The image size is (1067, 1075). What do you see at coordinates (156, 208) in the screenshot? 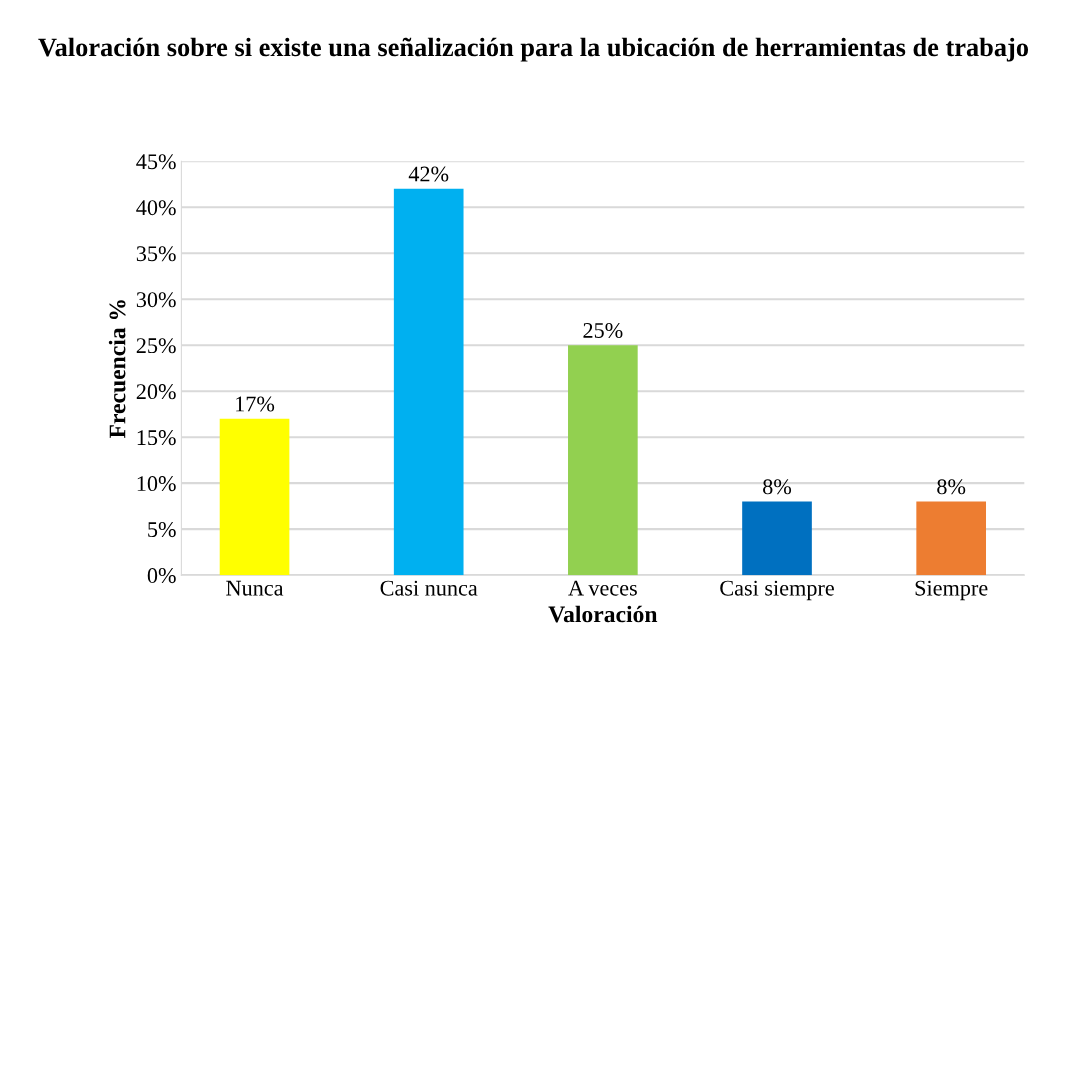
I see `y-tick-label: 40%` at bounding box center [156, 208].